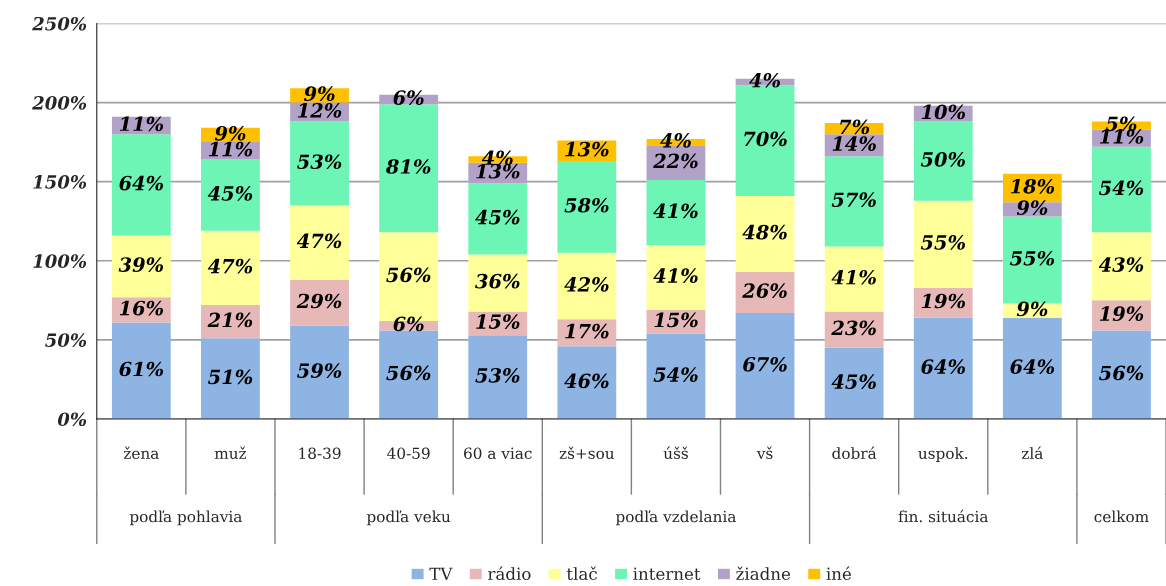  I want to click on data-label: 29%, so click(319, 301).